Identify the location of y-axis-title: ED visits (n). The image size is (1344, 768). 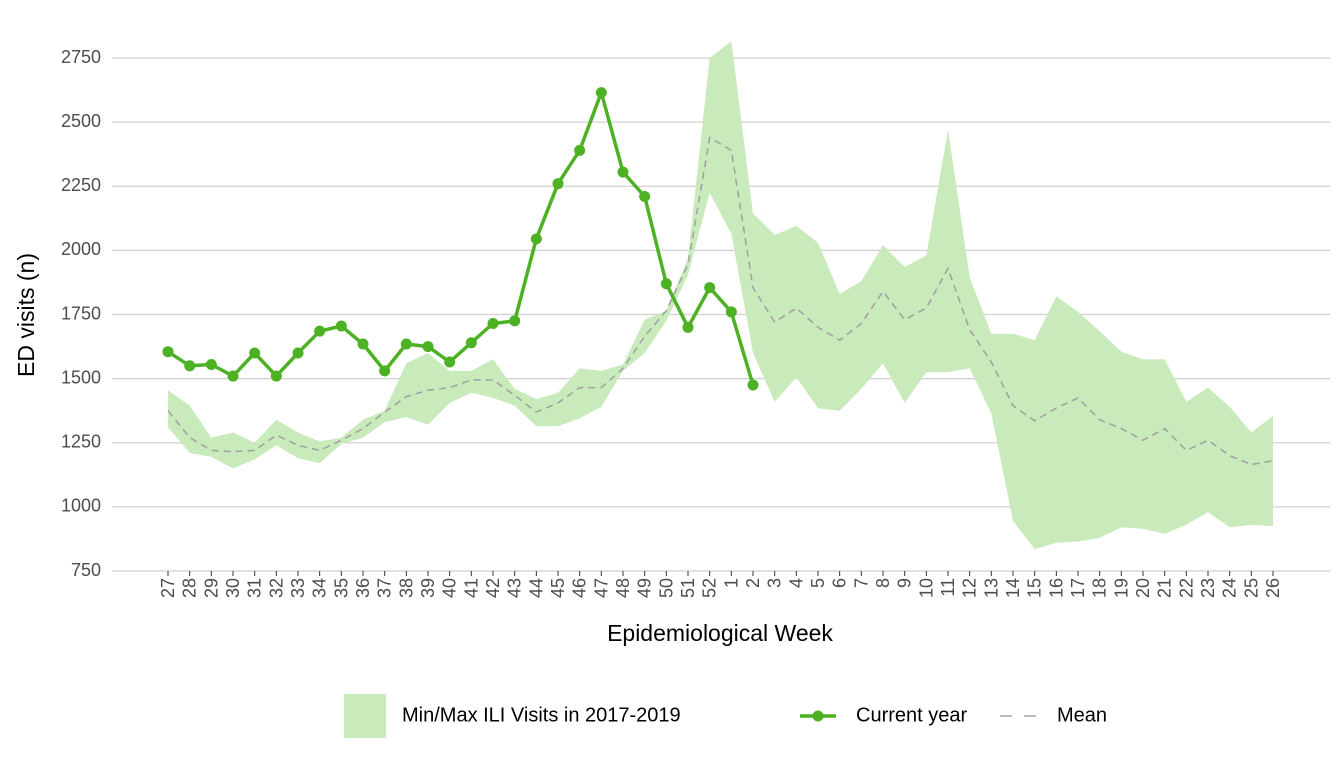
(26, 315).